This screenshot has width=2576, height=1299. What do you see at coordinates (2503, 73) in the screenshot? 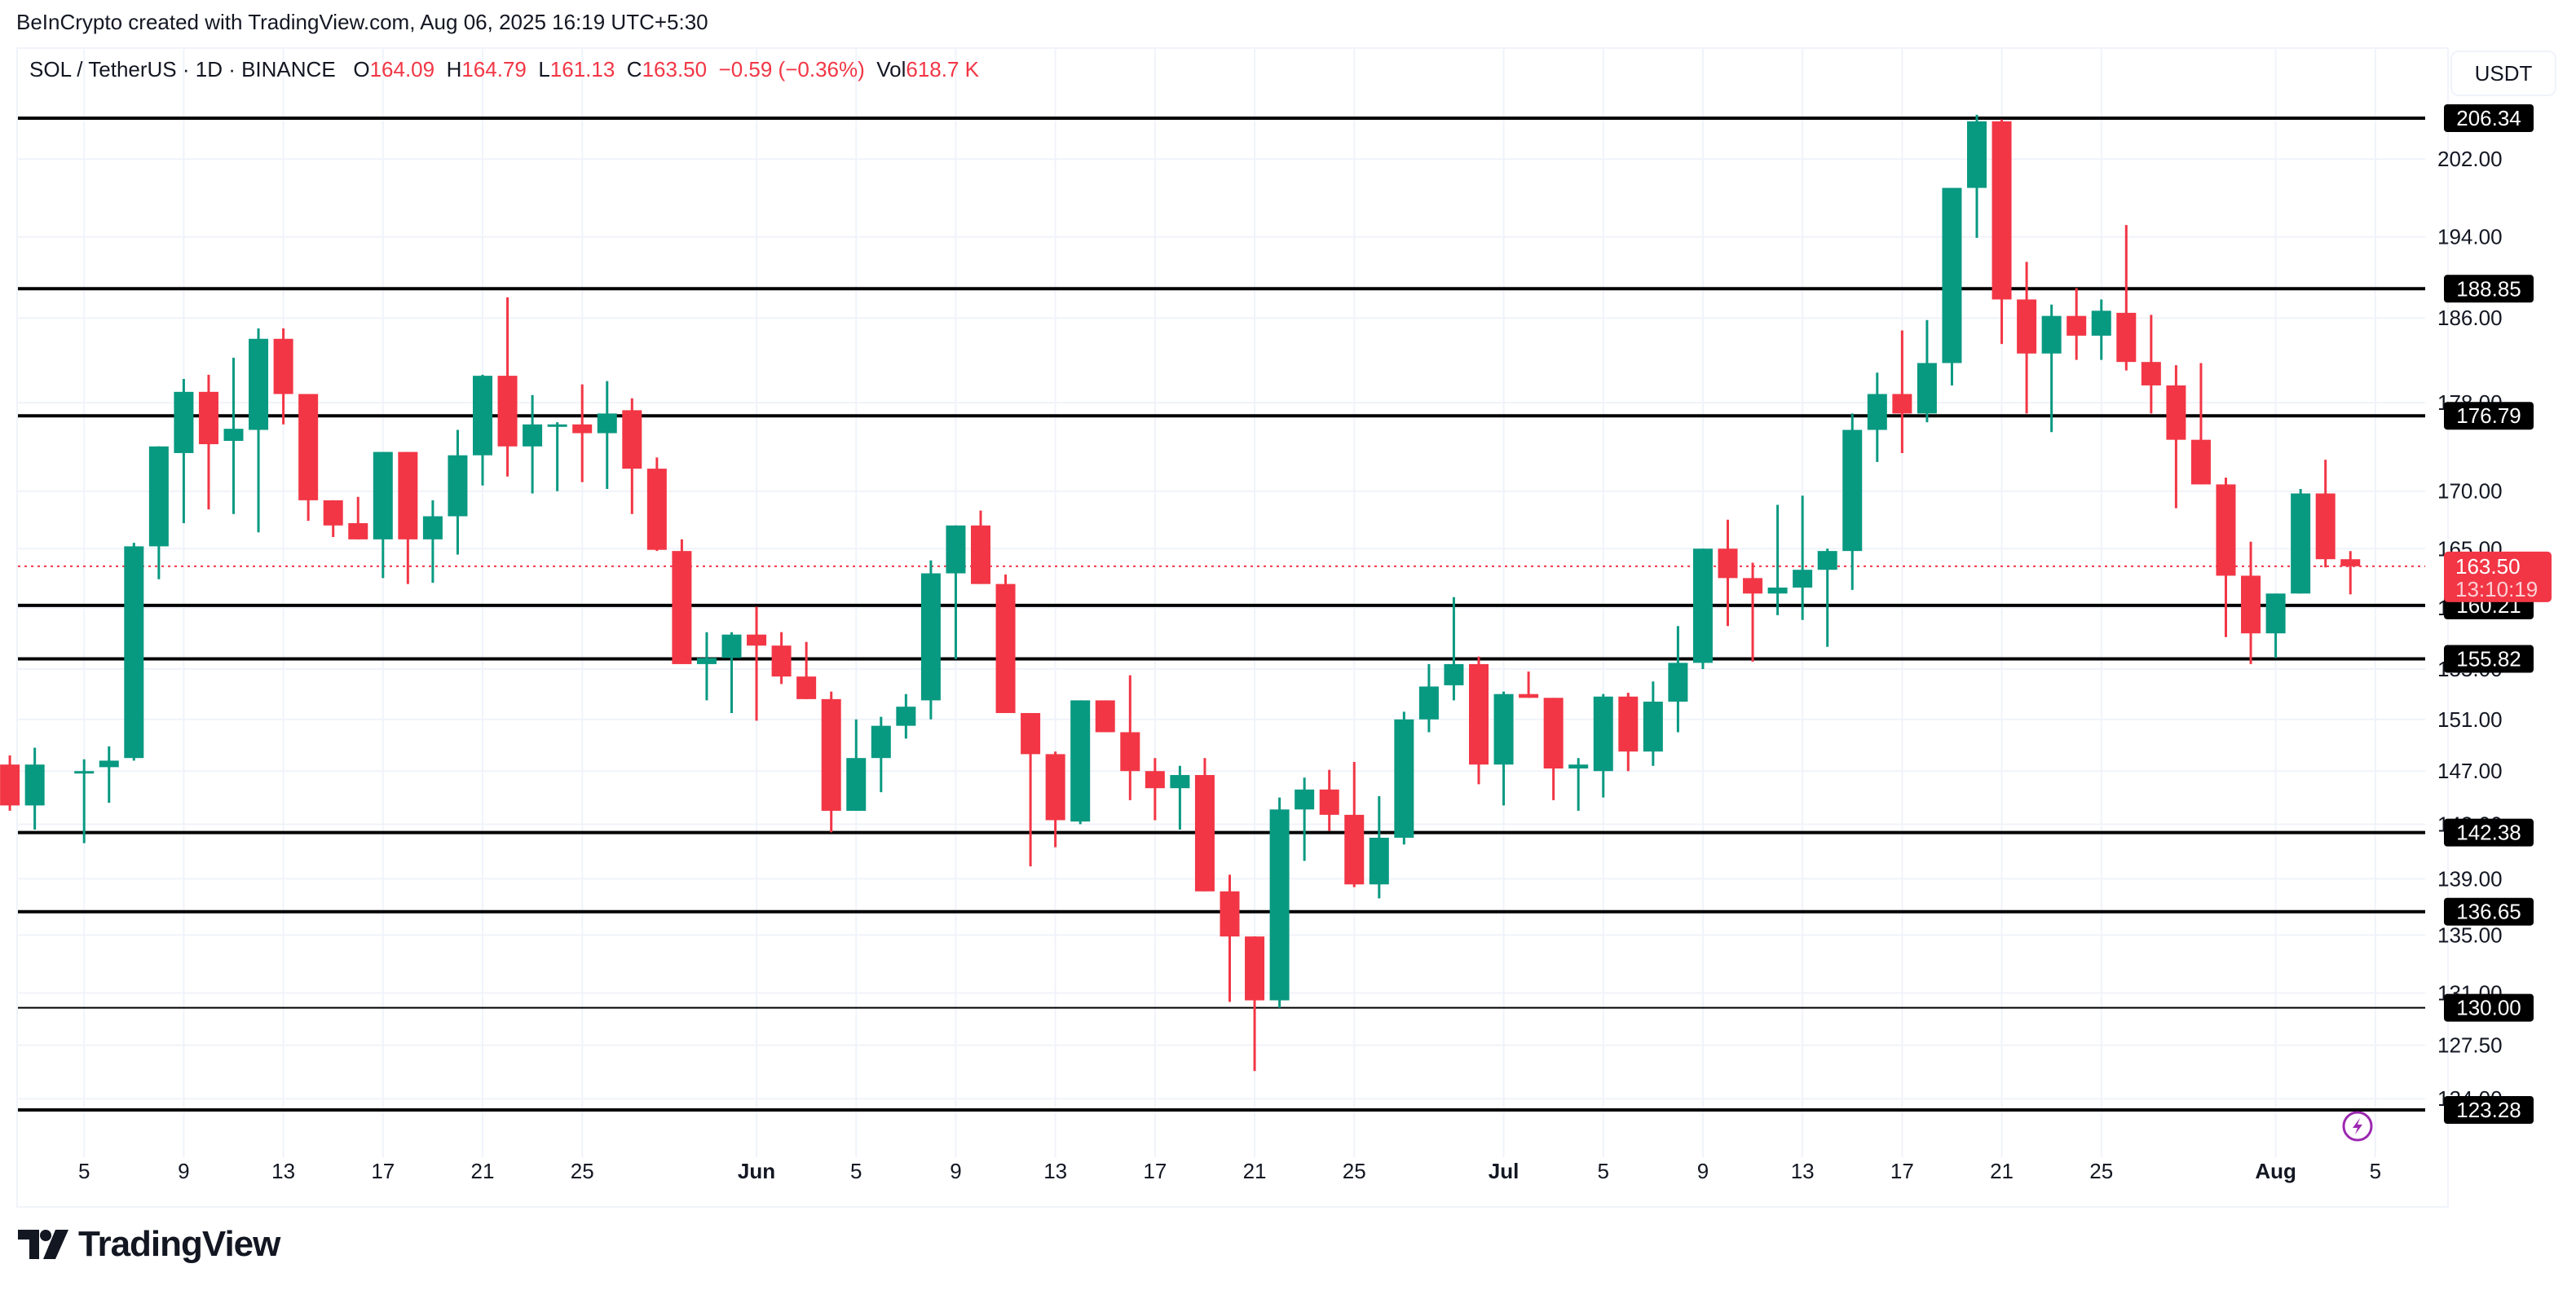
I see `currency-button: USDT` at bounding box center [2503, 73].